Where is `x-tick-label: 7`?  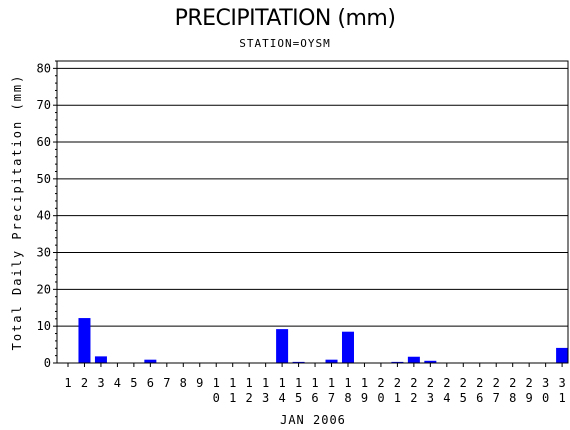
x-tick-label: 7 is located at coordinates (166, 383).